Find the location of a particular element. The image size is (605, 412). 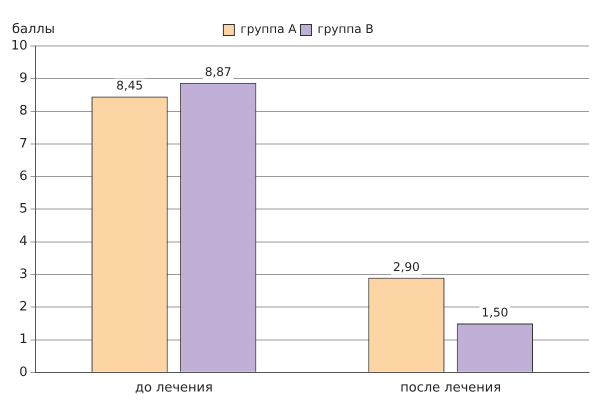

y-tick-label: 1 is located at coordinates (23, 340).